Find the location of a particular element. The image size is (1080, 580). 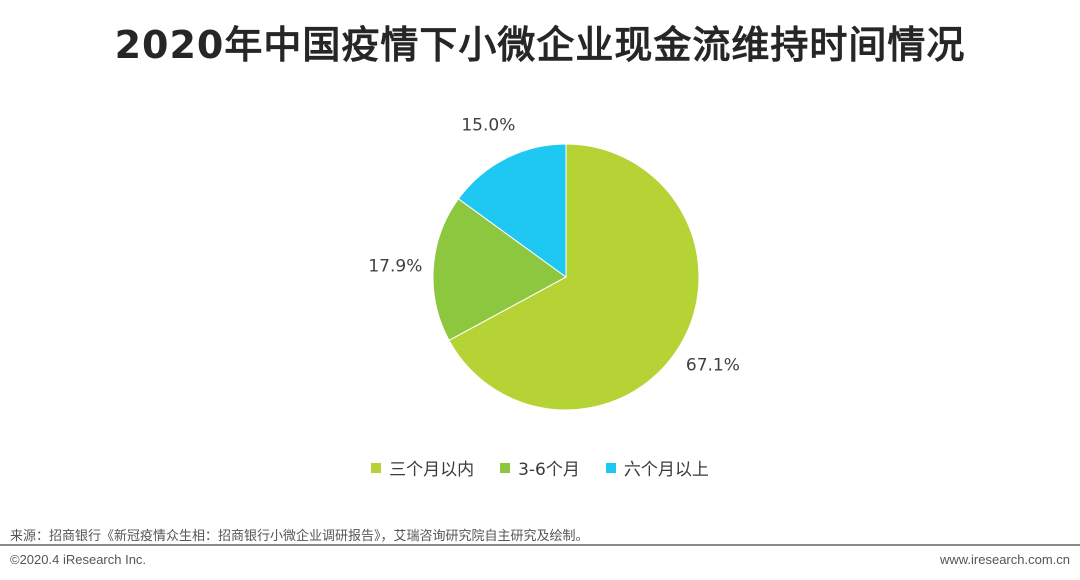

data-label-1: 67.1% is located at coordinates (713, 366).